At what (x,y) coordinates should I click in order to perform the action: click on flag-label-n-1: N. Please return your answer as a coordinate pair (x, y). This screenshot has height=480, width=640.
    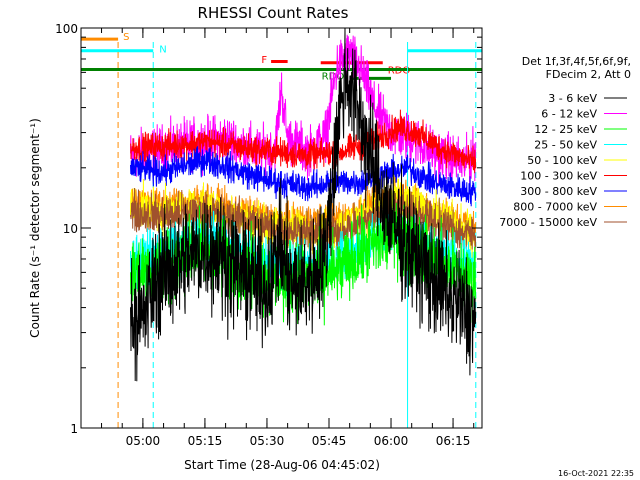
    Looking at the image, I should click on (162, 49).